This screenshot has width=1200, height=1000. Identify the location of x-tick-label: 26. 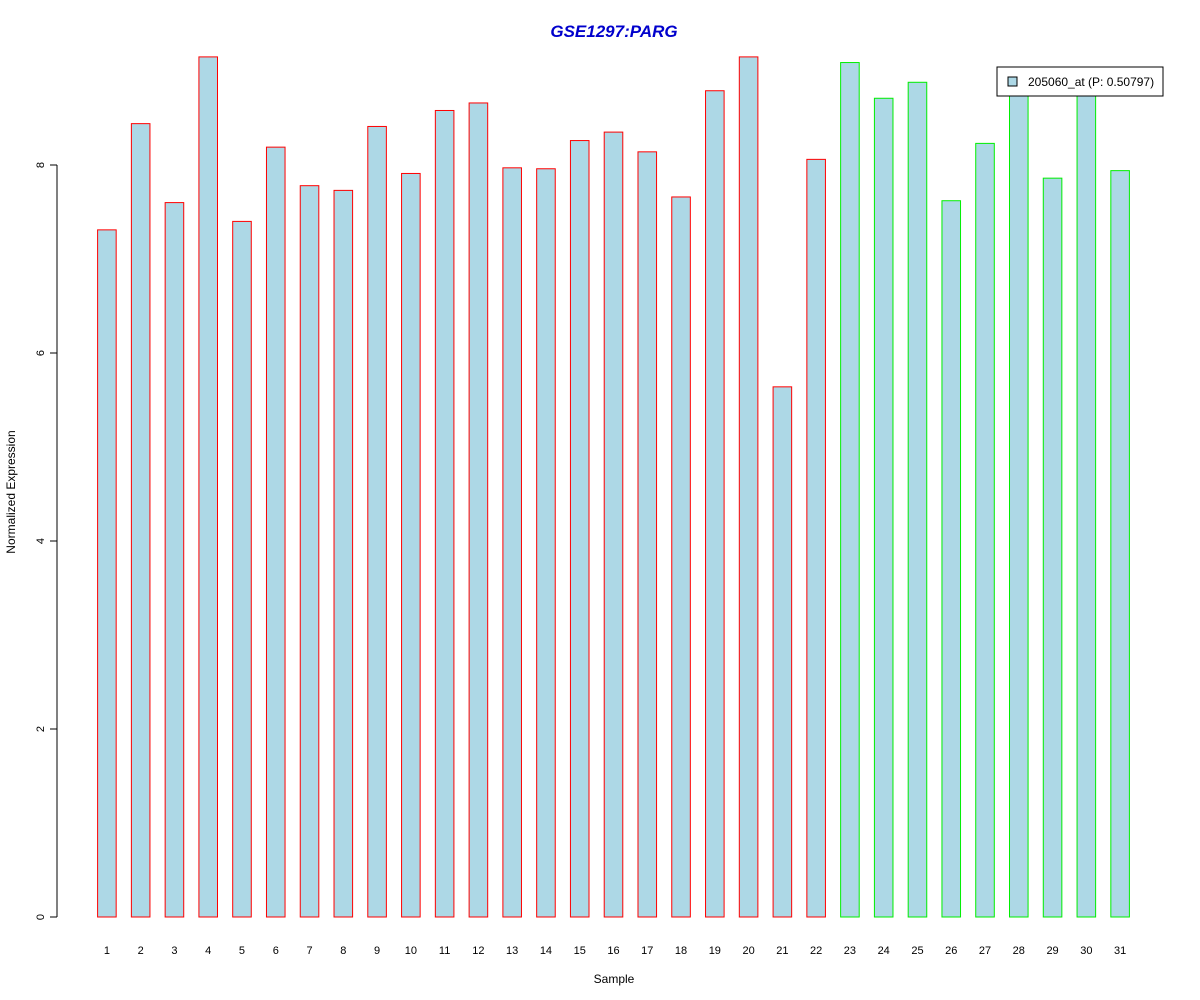
(951, 951).